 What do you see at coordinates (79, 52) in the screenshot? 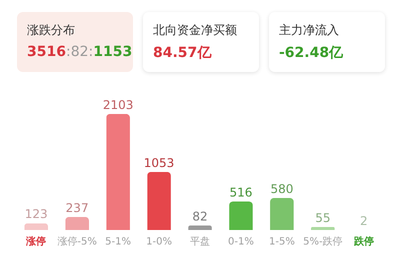
I see `text: 3516:82:1153` at bounding box center [79, 52].